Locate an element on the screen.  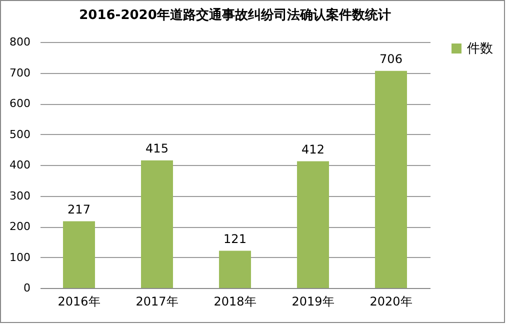
data-label: 706 is located at coordinates (391, 59).